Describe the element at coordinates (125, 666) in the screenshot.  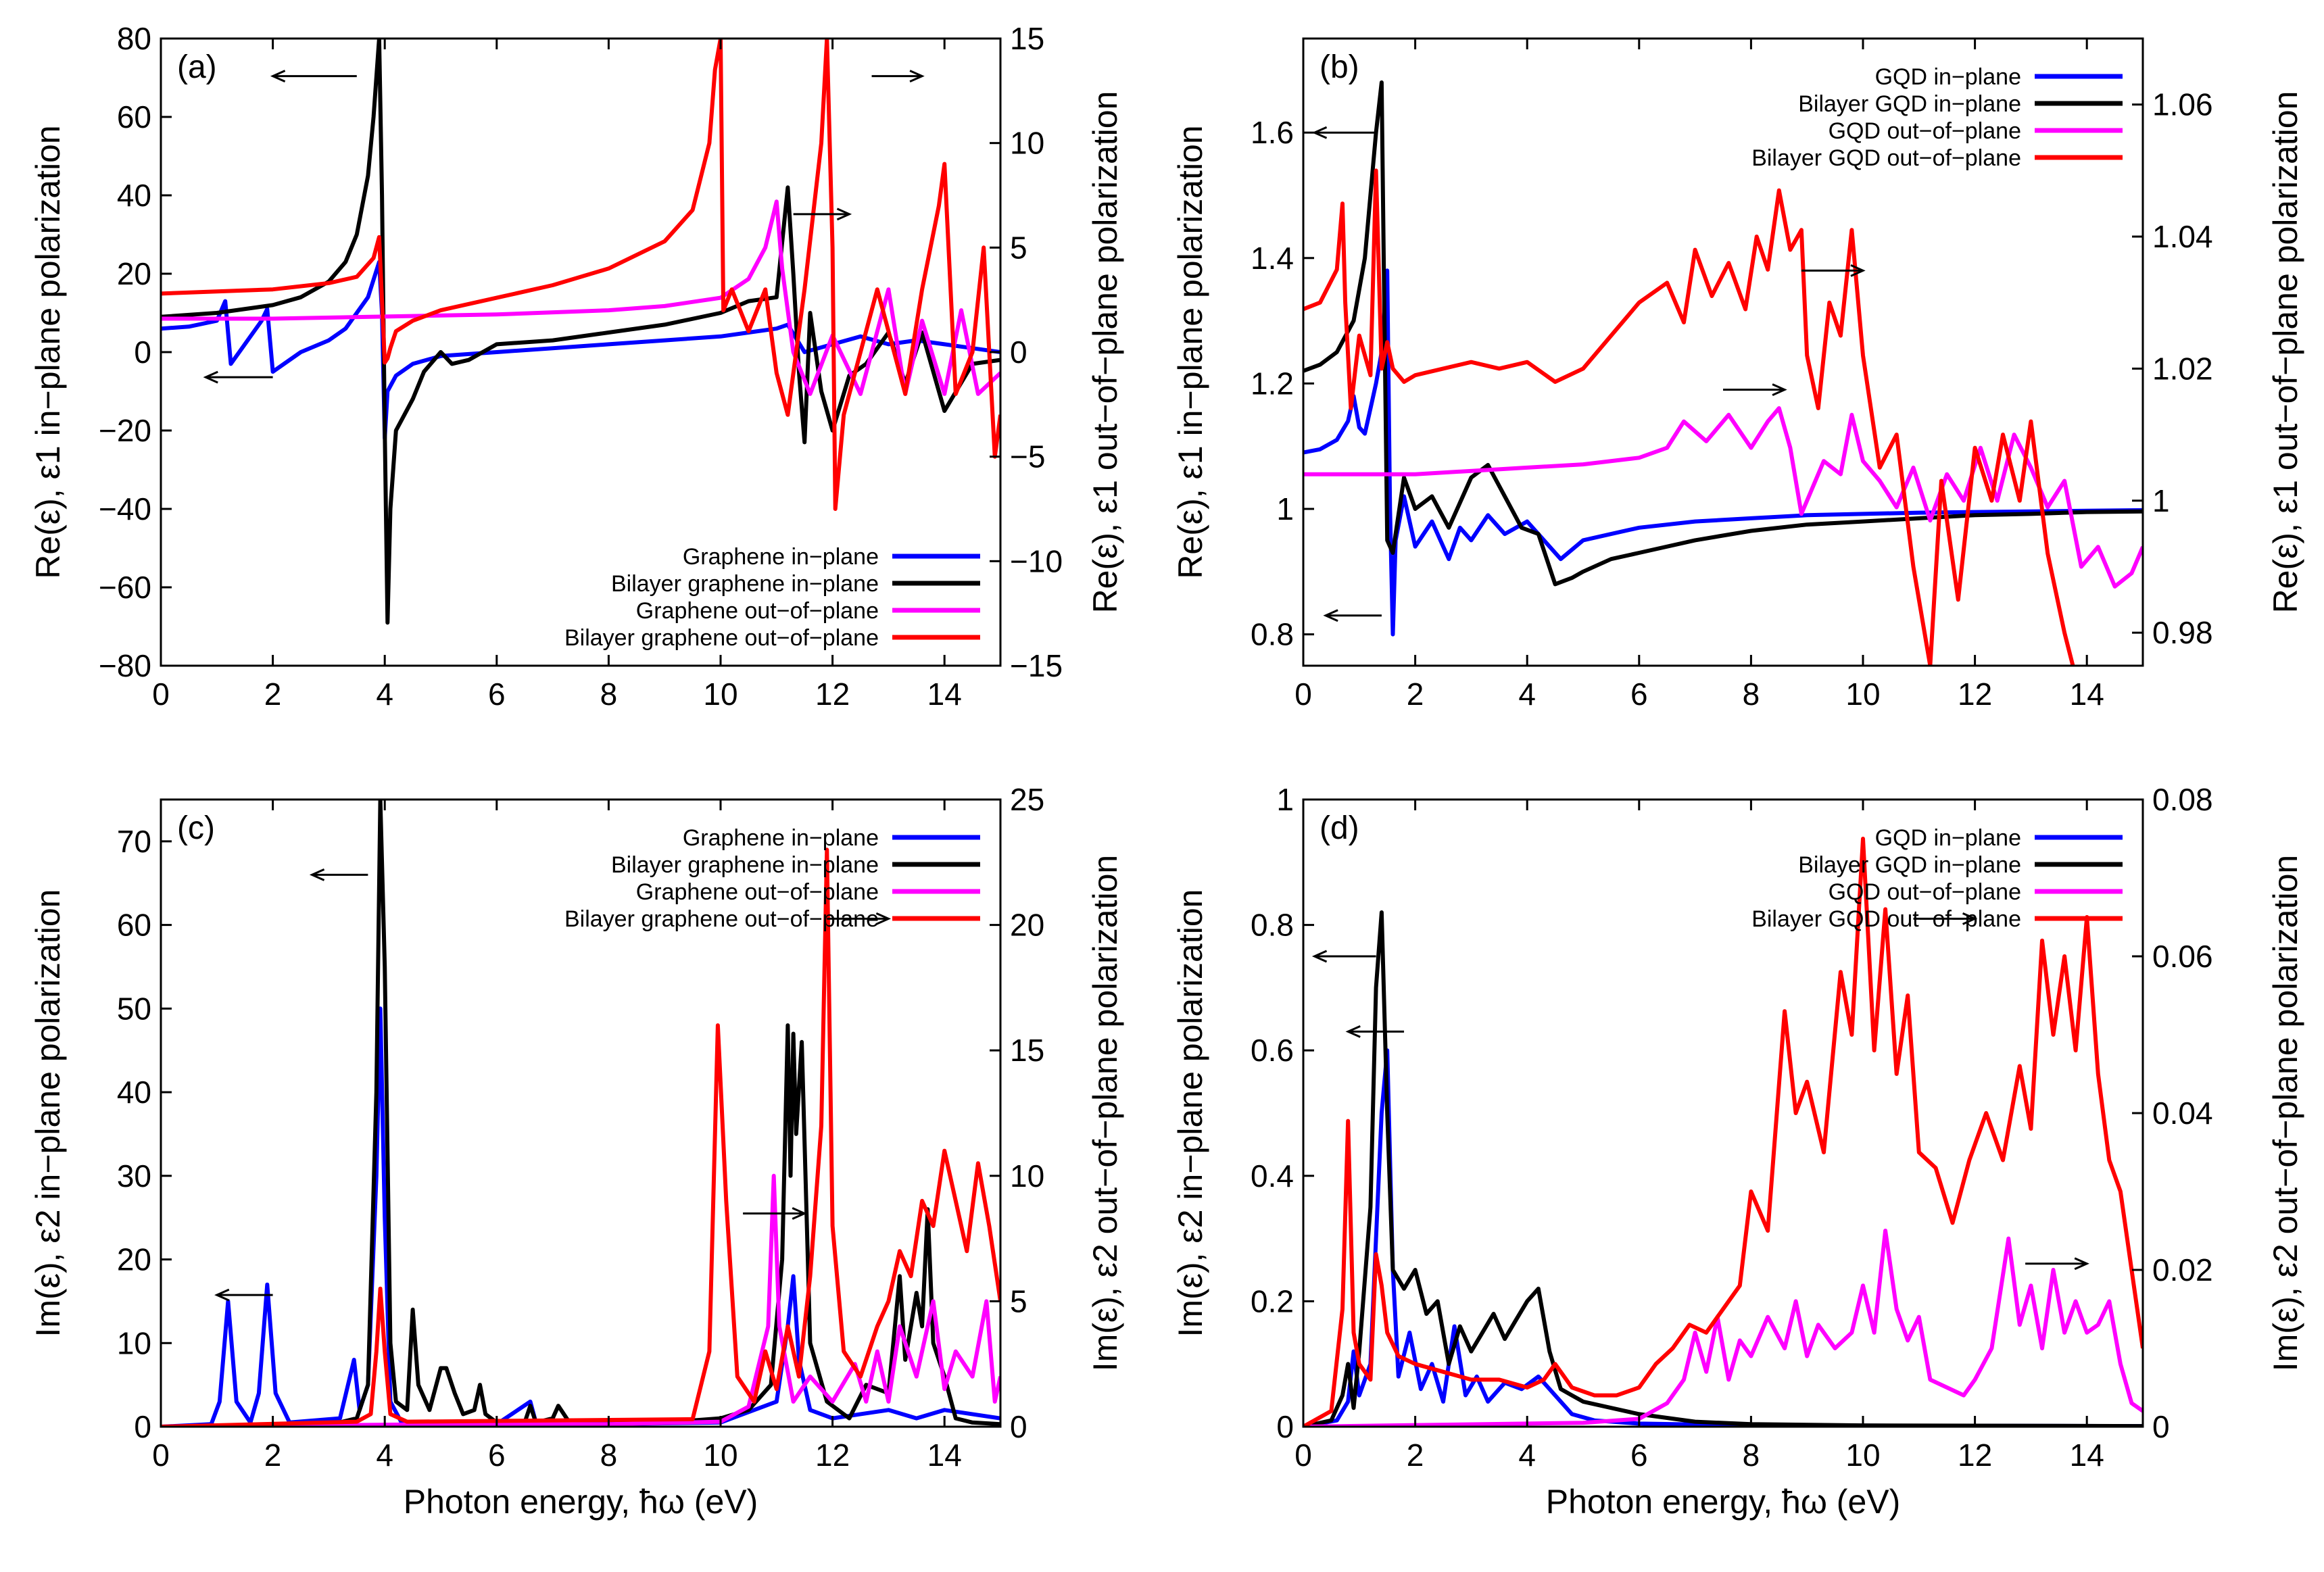
I see `y-tick-label: −80` at that location.